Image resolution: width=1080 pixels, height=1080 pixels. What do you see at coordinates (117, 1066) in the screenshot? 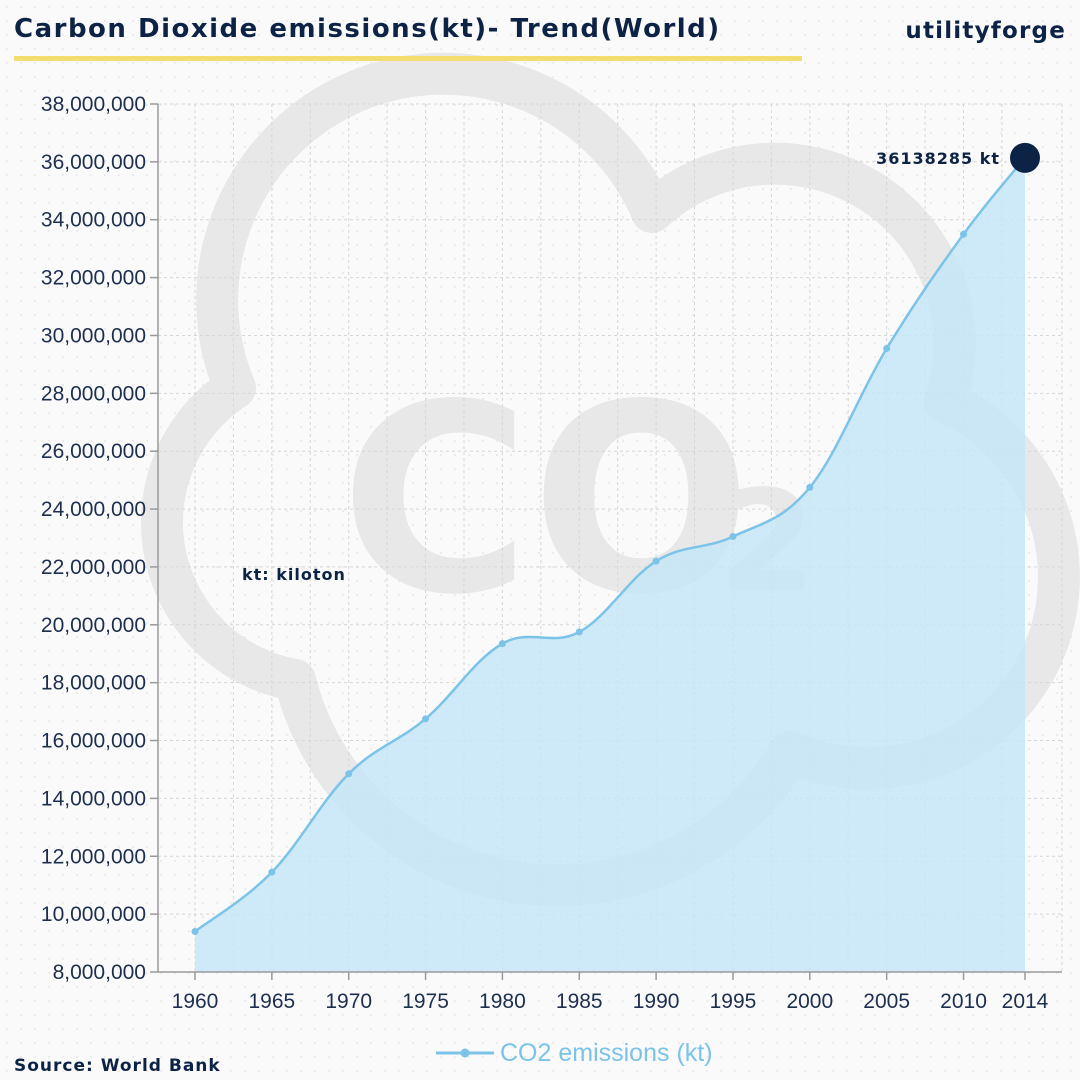
I see `source-note: Source: World Bank` at bounding box center [117, 1066].